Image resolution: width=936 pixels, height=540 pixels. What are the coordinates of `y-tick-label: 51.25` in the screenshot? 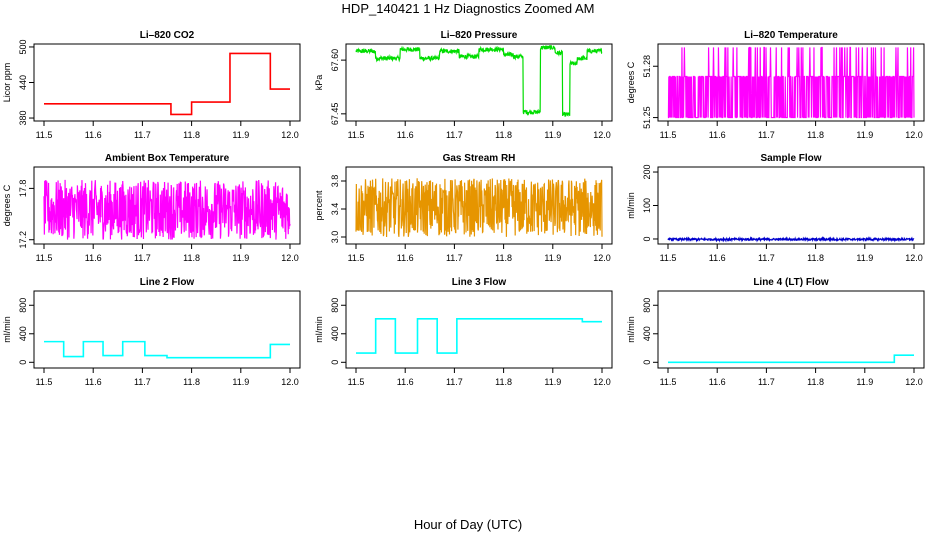 It's located at (647, 117).